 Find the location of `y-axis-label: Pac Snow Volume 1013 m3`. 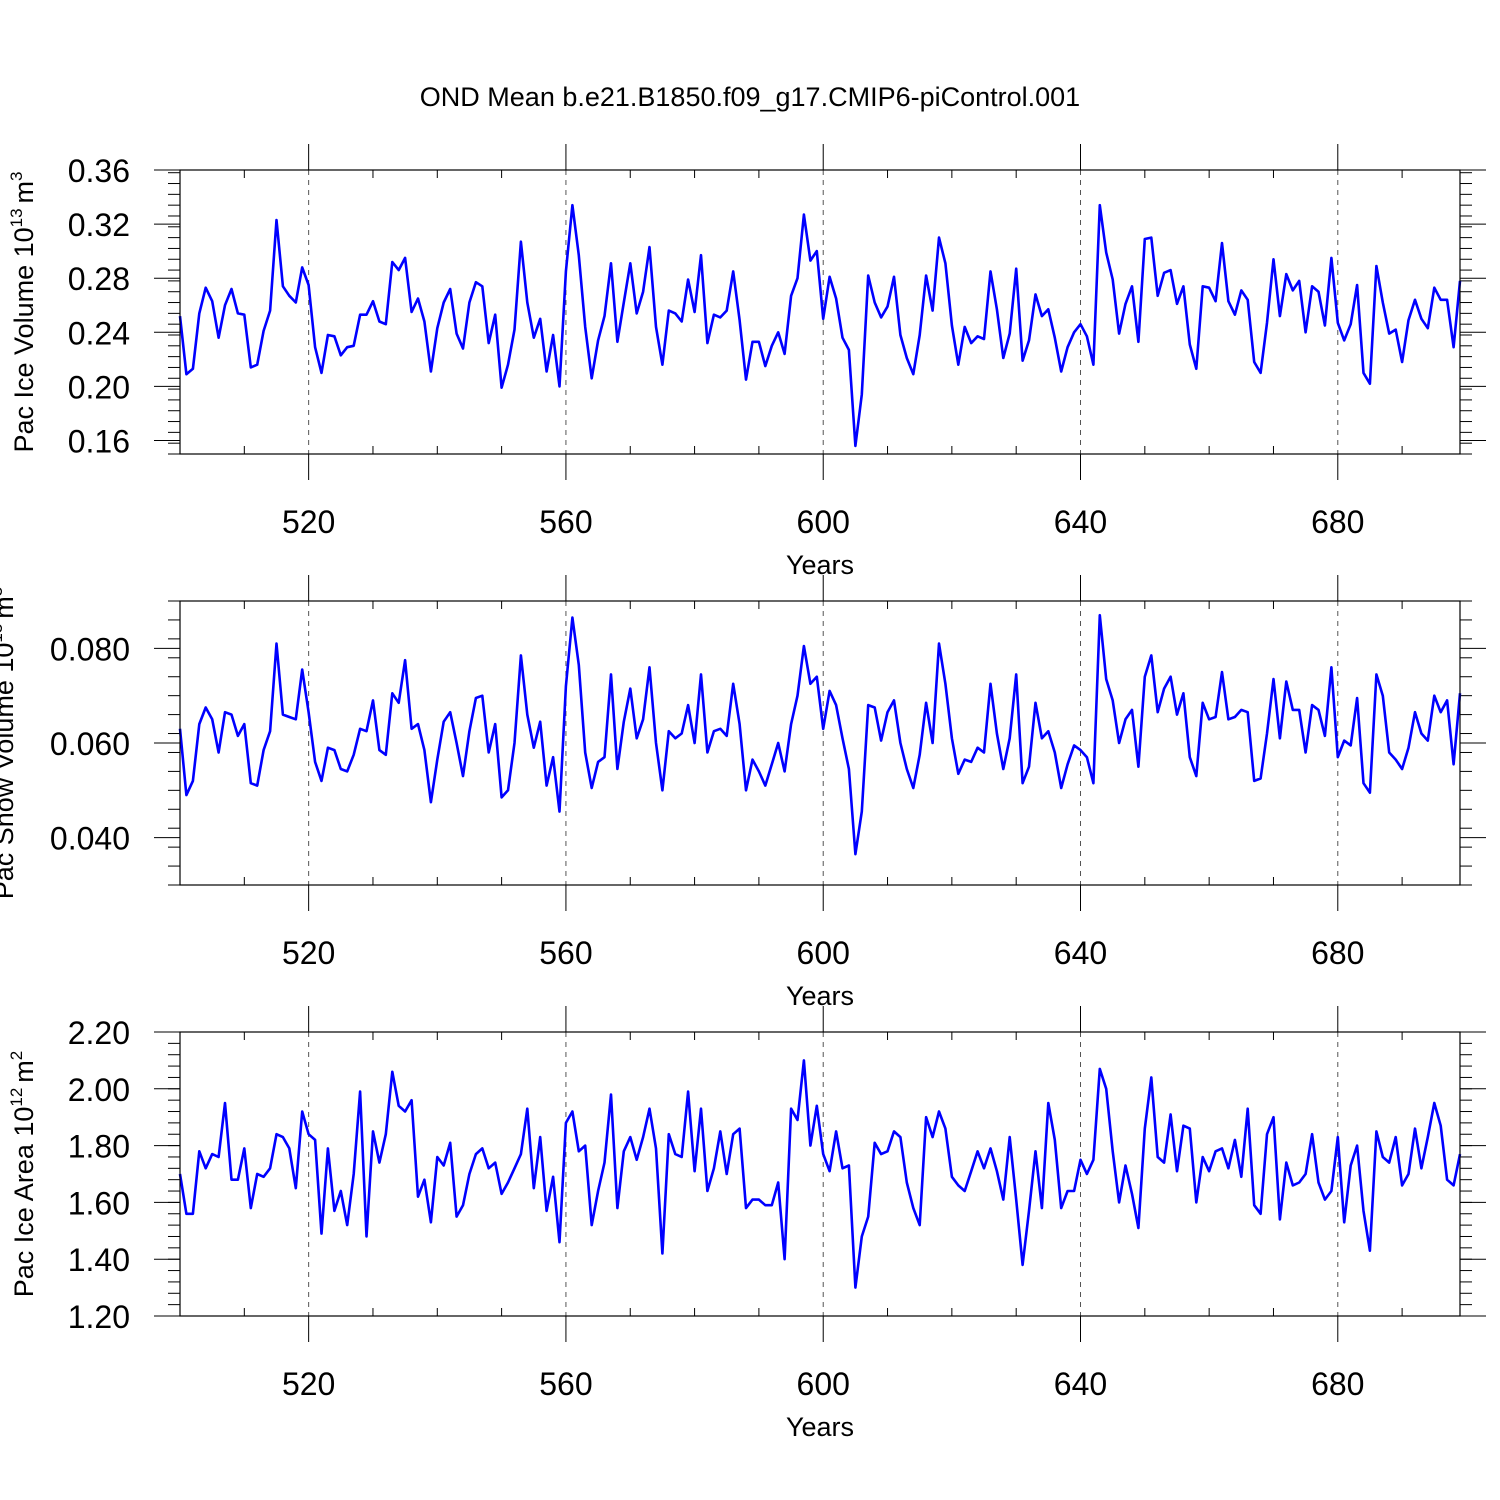

y-axis-label: Pac Snow Volume 1013 m3 is located at coordinates (9, 743).